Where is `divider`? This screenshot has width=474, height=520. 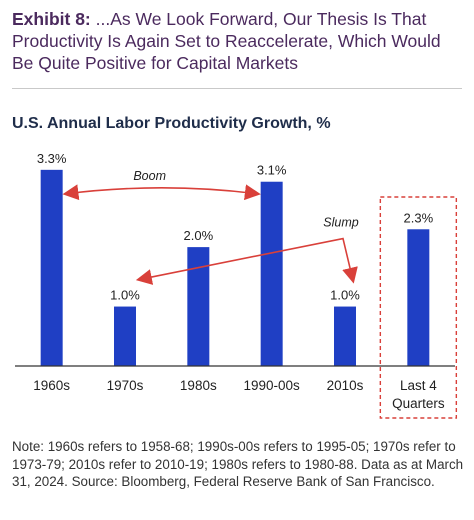 divider is located at coordinates (237, 88).